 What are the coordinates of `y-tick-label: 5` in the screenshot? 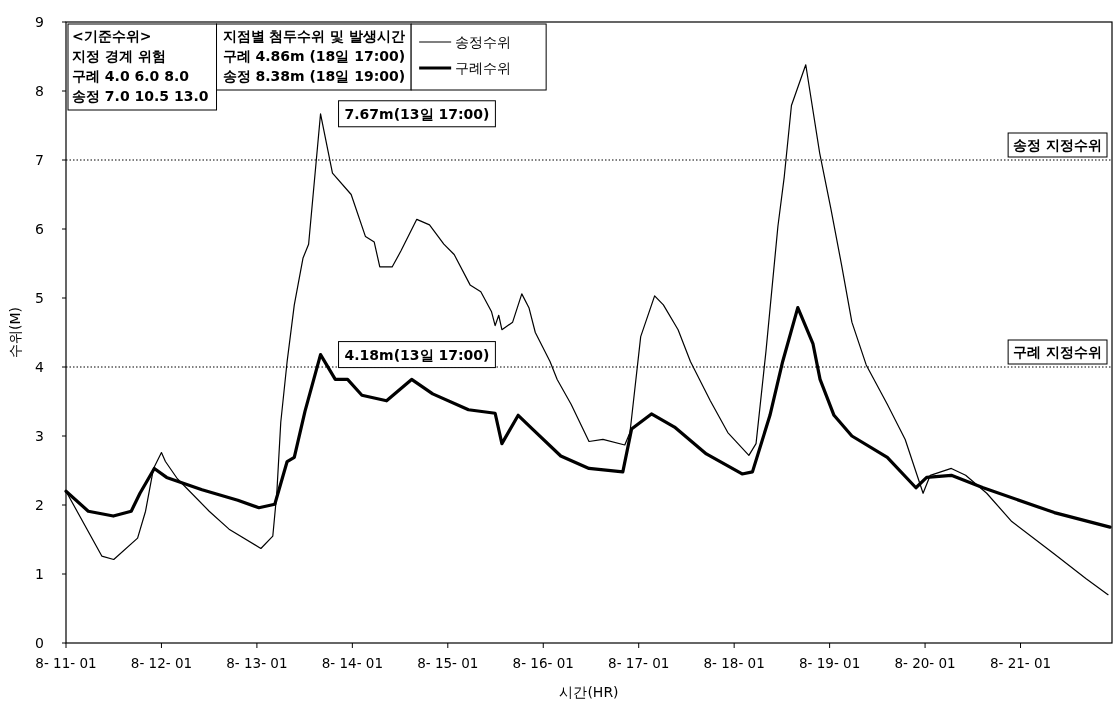 It's located at (39, 298).